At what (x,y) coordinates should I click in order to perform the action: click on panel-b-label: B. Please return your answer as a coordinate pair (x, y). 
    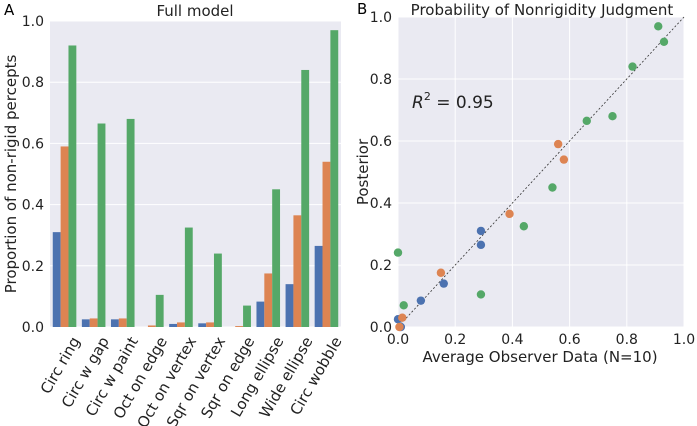
    Looking at the image, I should click on (362, 9).